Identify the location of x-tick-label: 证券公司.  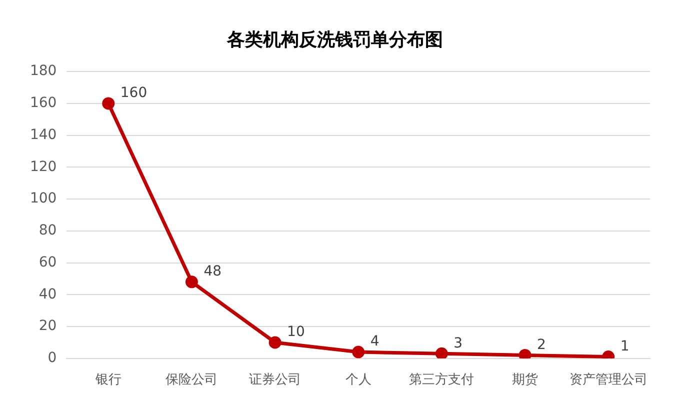
(275, 380).